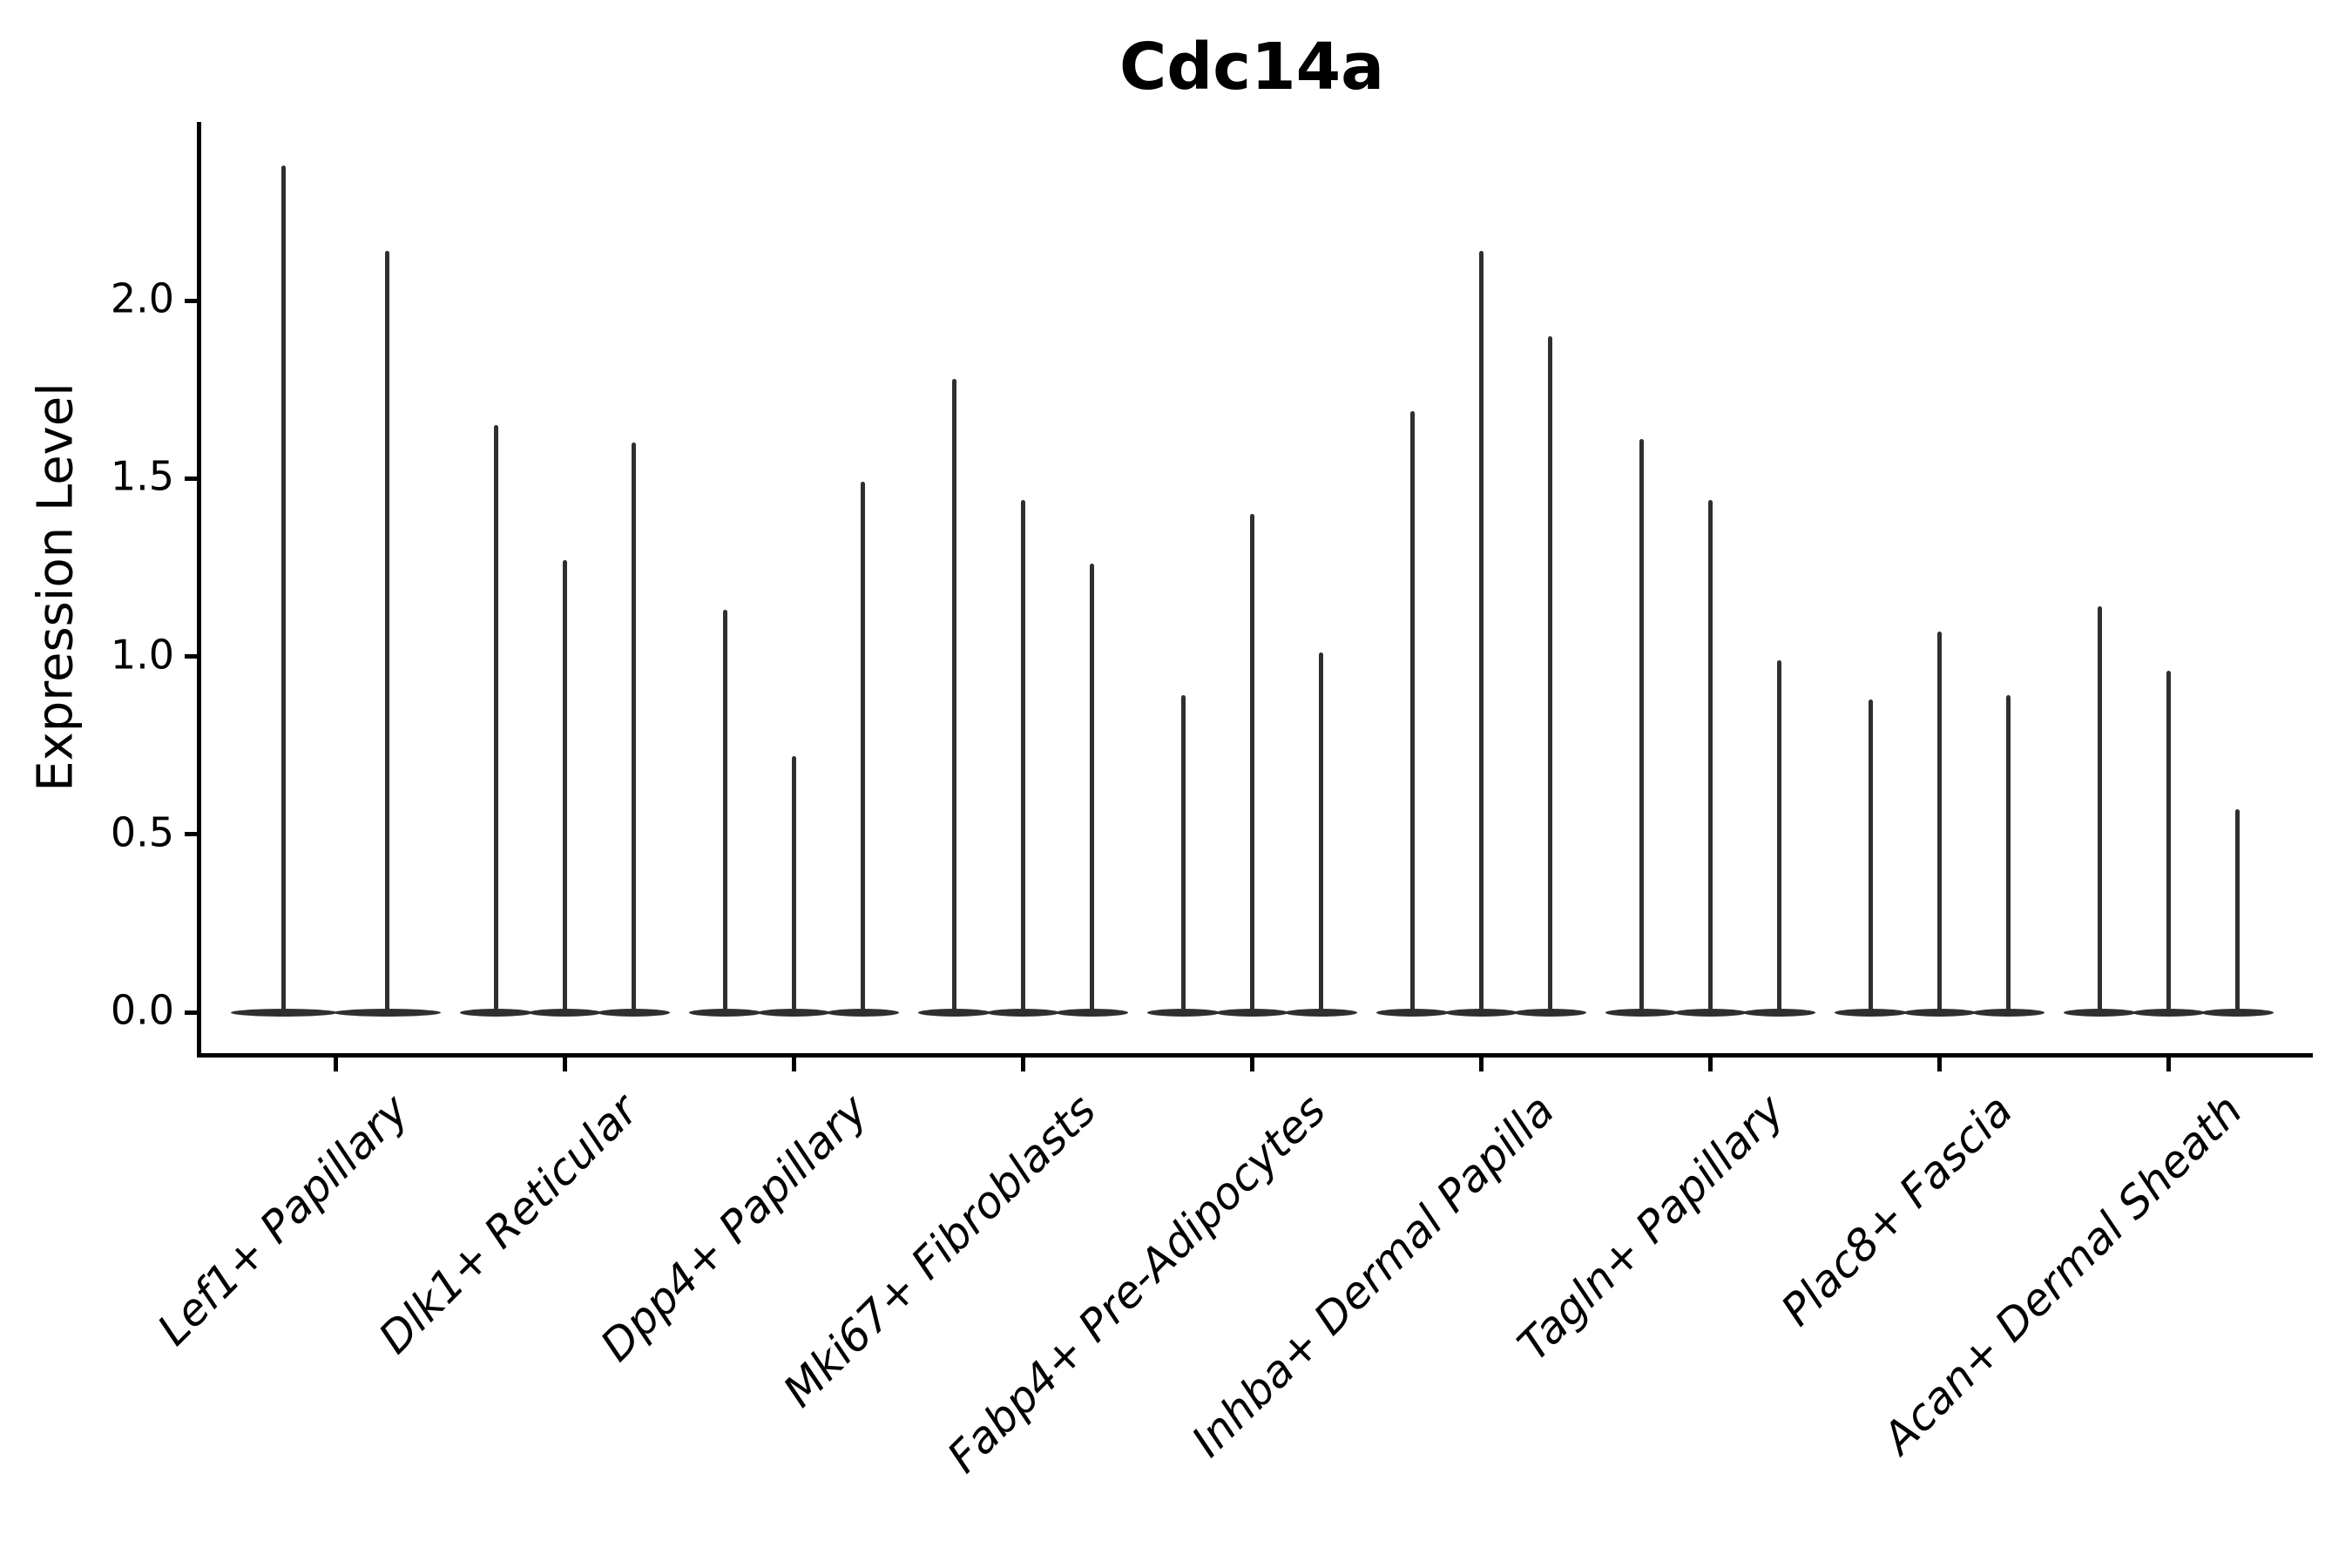 The height and width of the screenshot is (1568, 2352). I want to click on chart-title: Cdc14a, so click(1252, 67).